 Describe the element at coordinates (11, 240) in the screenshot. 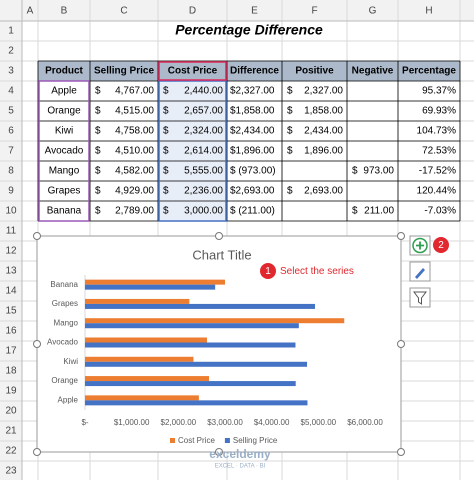

I see `row-header-bar` at that location.